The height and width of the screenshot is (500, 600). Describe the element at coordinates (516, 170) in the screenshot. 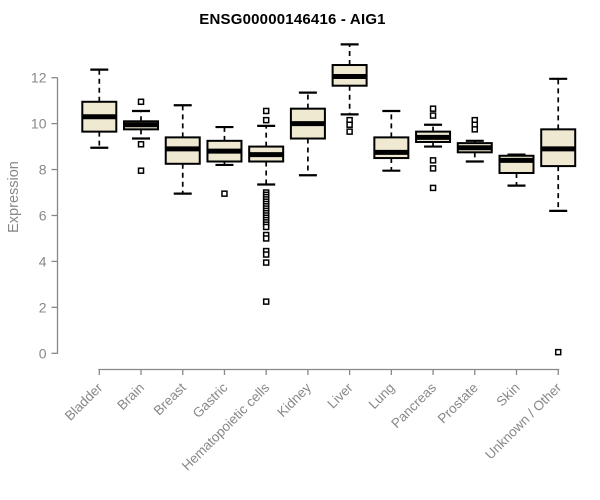

I see `box-skin` at that location.